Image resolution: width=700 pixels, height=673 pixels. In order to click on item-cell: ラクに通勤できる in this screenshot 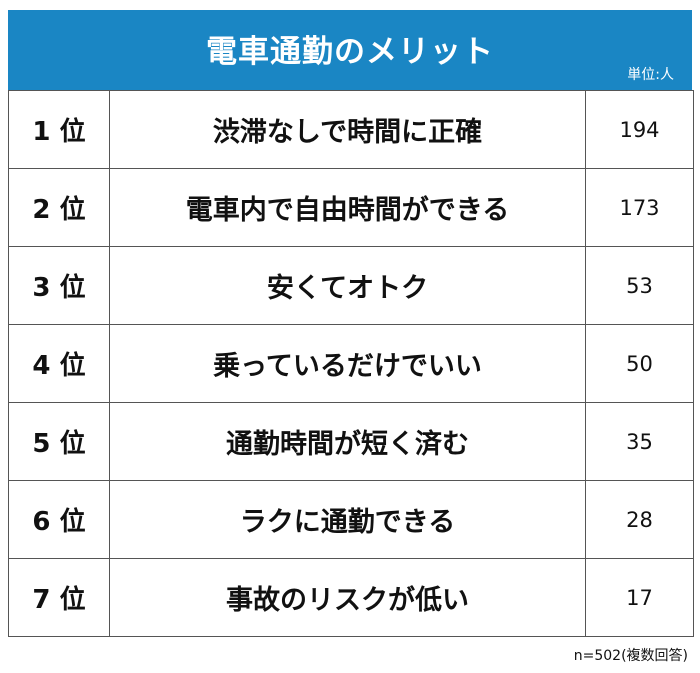, I will do `click(347, 519)`.